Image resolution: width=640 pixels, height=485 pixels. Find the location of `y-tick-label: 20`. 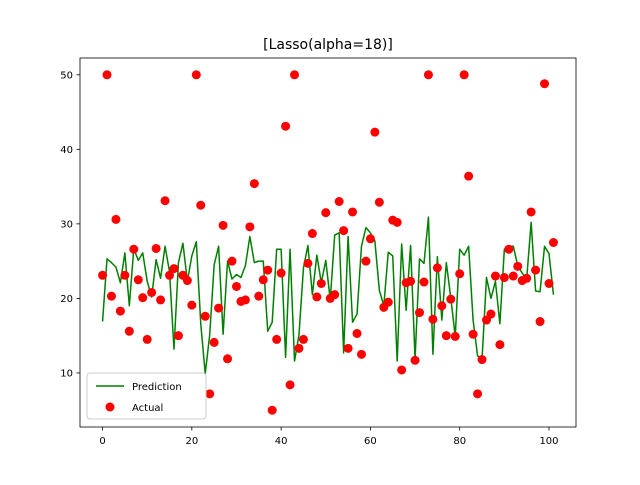

y-tick-label: 20 is located at coordinates (66, 299).